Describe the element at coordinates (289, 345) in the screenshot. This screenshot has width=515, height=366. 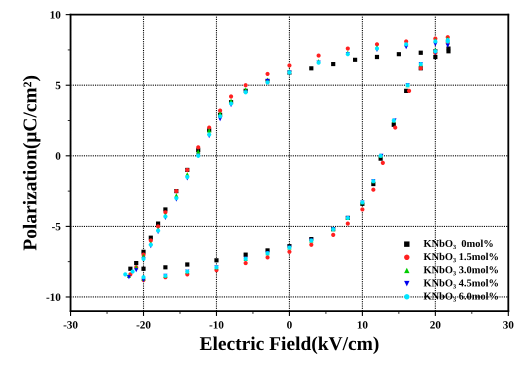
I see `x-axis-title: Electric Field(kV/cm)` at that location.